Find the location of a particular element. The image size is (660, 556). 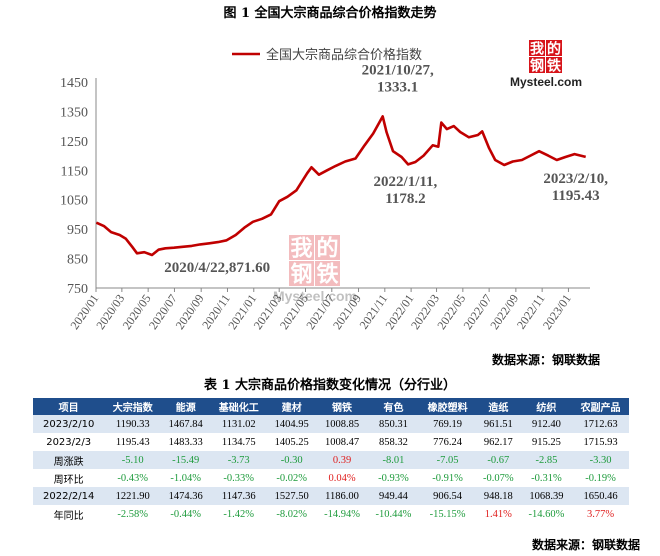

table-cell: 1404.95 is located at coordinates (292, 424).